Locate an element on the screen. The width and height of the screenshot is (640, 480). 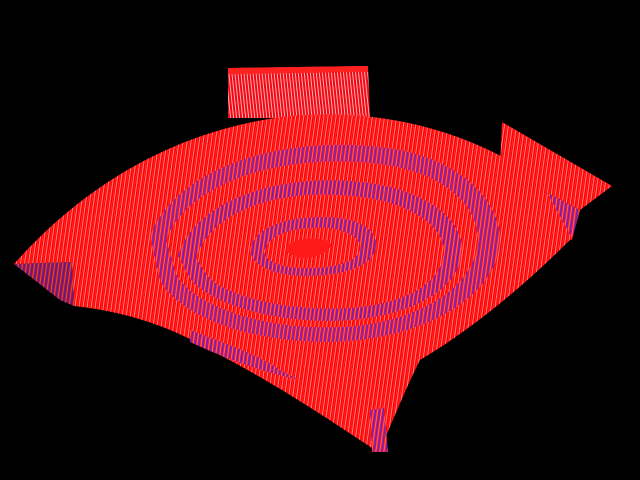
back-raised-block is located at coordinates (299, 92).